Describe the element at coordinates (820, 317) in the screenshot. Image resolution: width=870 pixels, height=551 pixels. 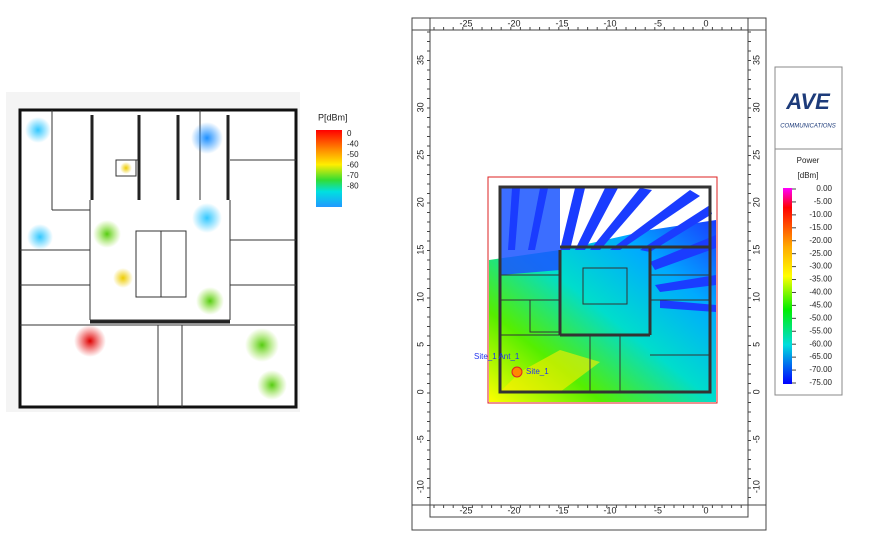
I see `legend-label: -50.00` at that location.